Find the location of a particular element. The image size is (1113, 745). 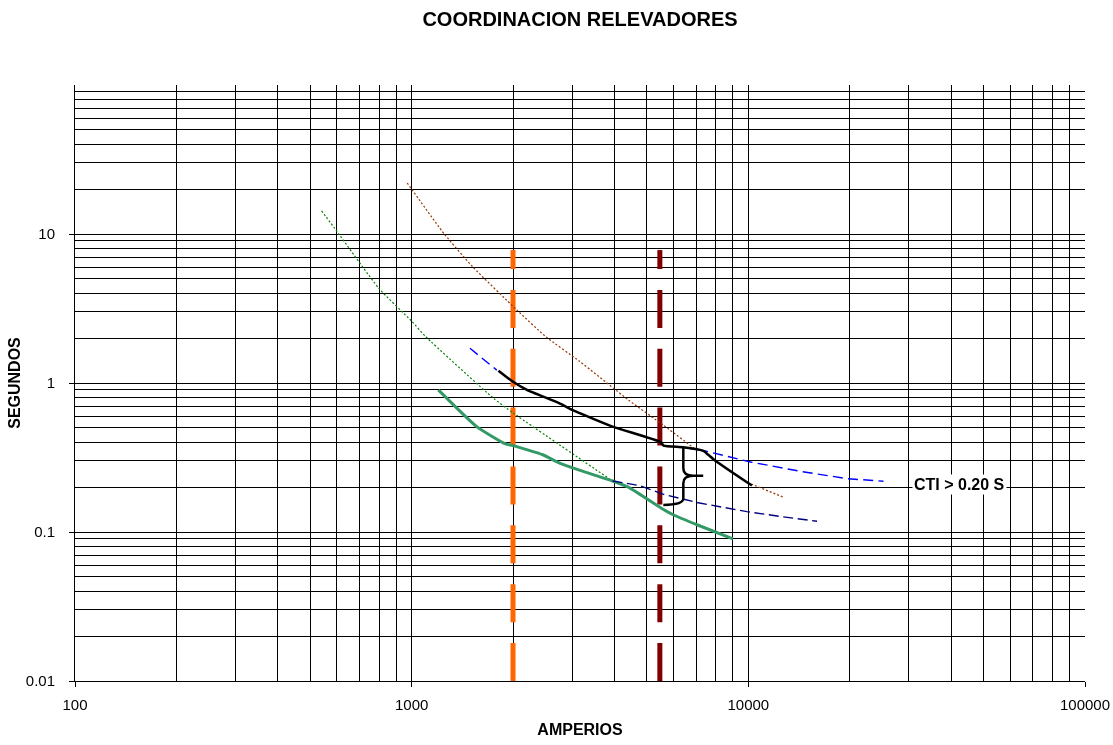

y-tick-label: 0.1 is located at coordinates (44, 532).